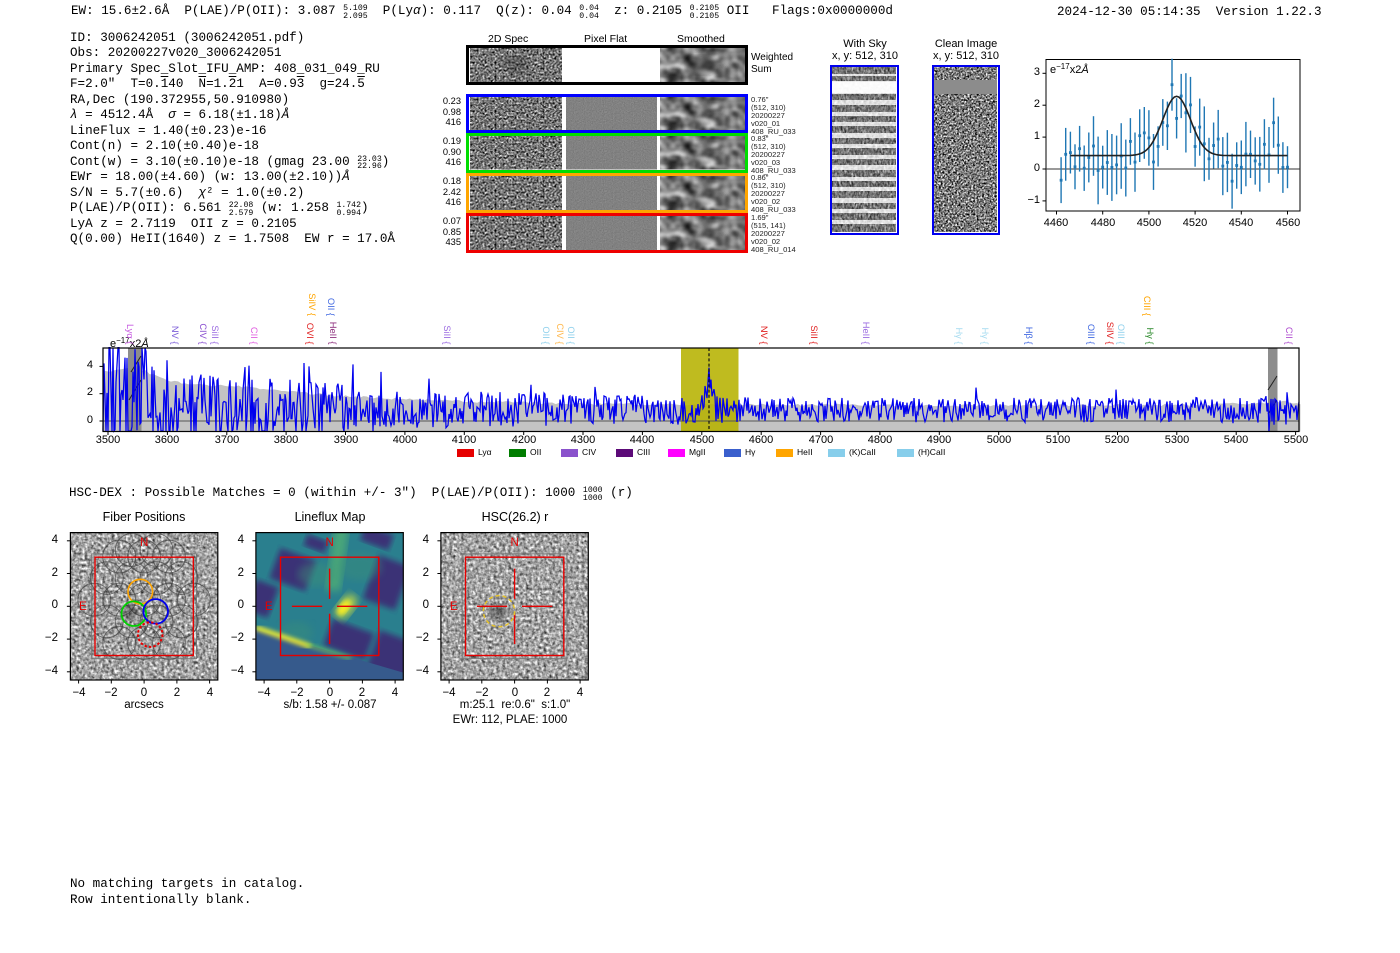  I want to click on svg-text: OVI {, so click(310, 334).